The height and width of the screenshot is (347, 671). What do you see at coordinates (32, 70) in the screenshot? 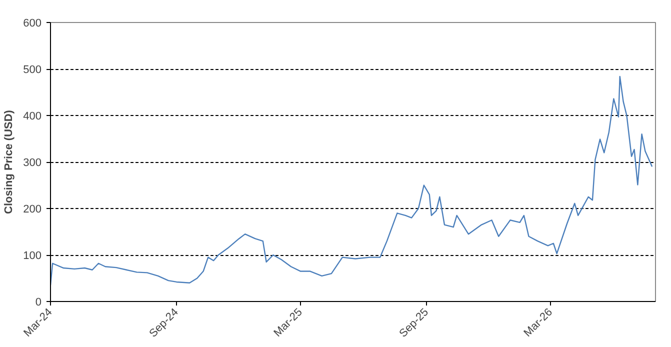
I see `y-tick-label: 500` at bounding box center [32, 70].